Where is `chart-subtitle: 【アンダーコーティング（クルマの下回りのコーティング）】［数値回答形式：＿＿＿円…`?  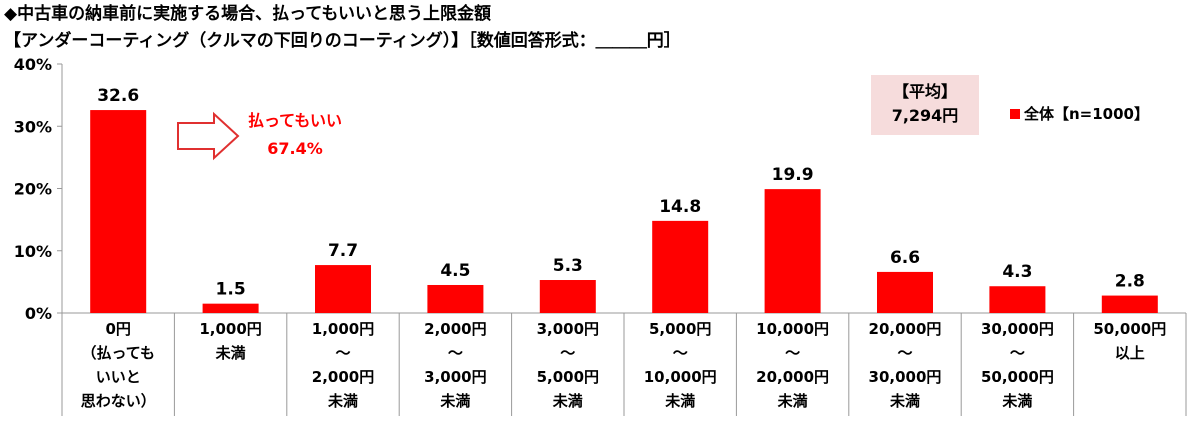
chart-subtitle: 【アンダーコーティング（クルマの下回りのコーティング）】［数値回答形式：＿＿＿円… is located at coordinates (342, 41).